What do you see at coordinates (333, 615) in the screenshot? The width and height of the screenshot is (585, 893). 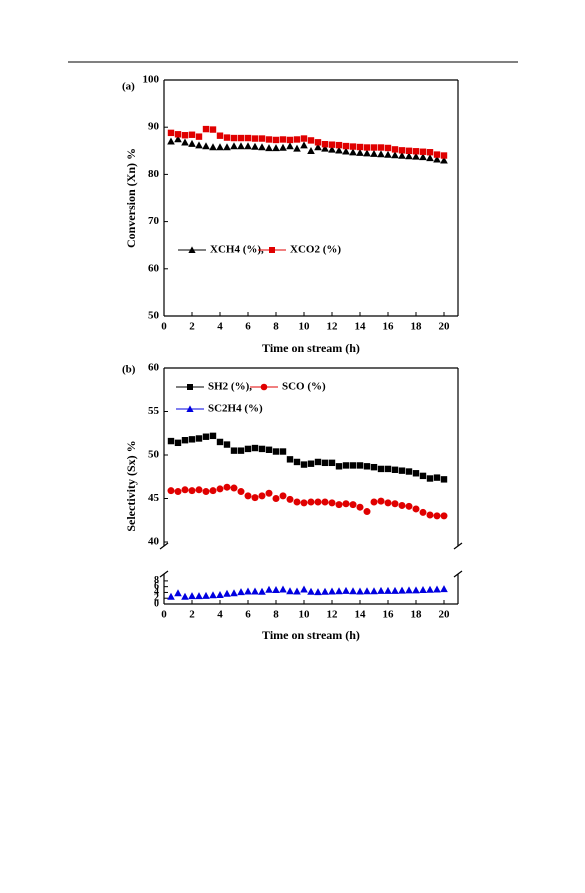 I see `x-tick-label: 12` at bounding box center [333, 615].